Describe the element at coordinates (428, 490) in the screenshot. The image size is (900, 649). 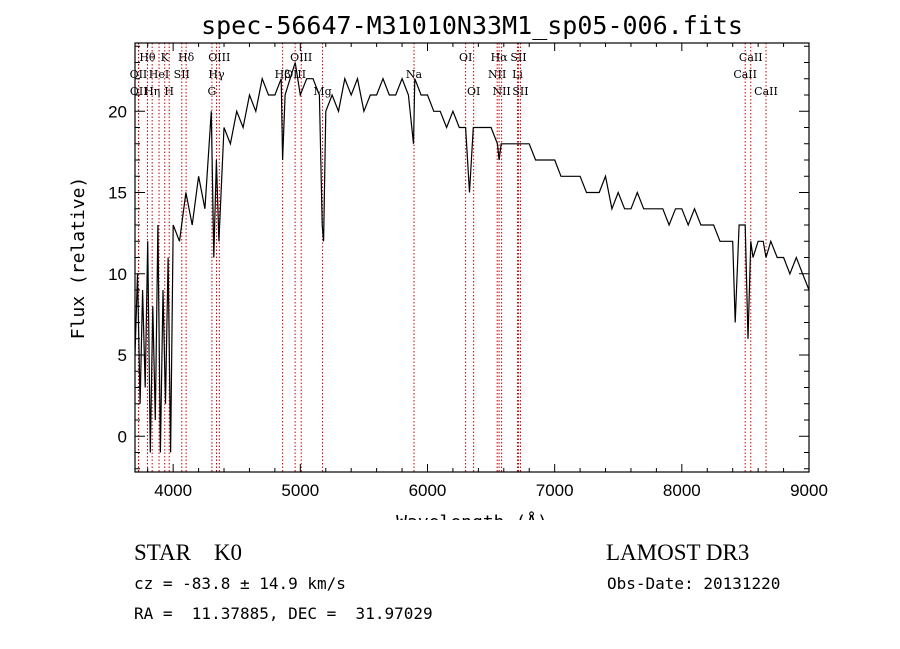
I see `x-tick-label: 6000` at that location.